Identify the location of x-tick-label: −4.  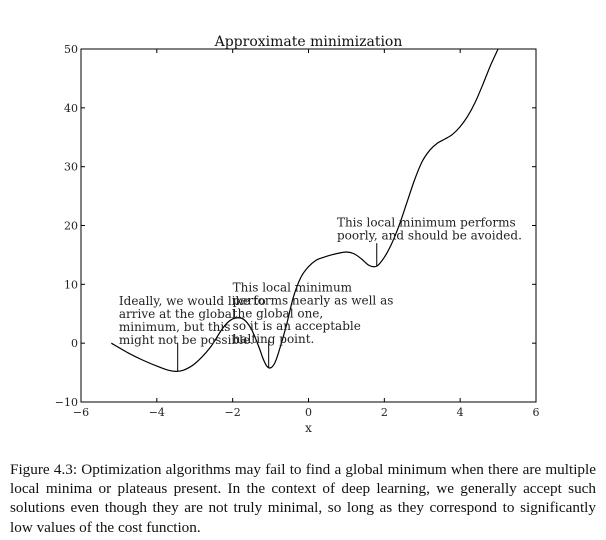
(157, 412).